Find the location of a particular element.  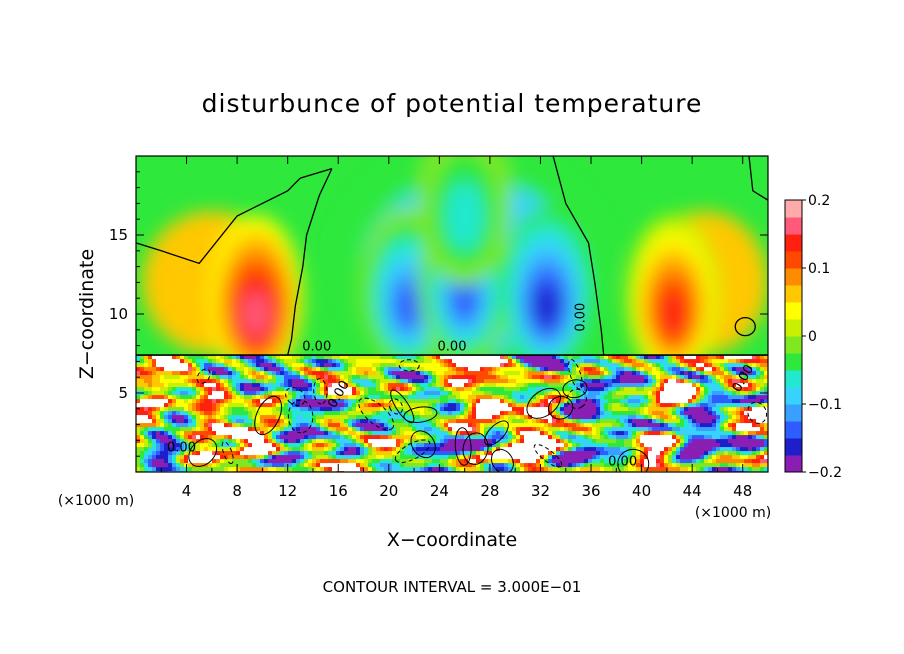

y-tick-label: 10 is located at coordinates (118, 314).